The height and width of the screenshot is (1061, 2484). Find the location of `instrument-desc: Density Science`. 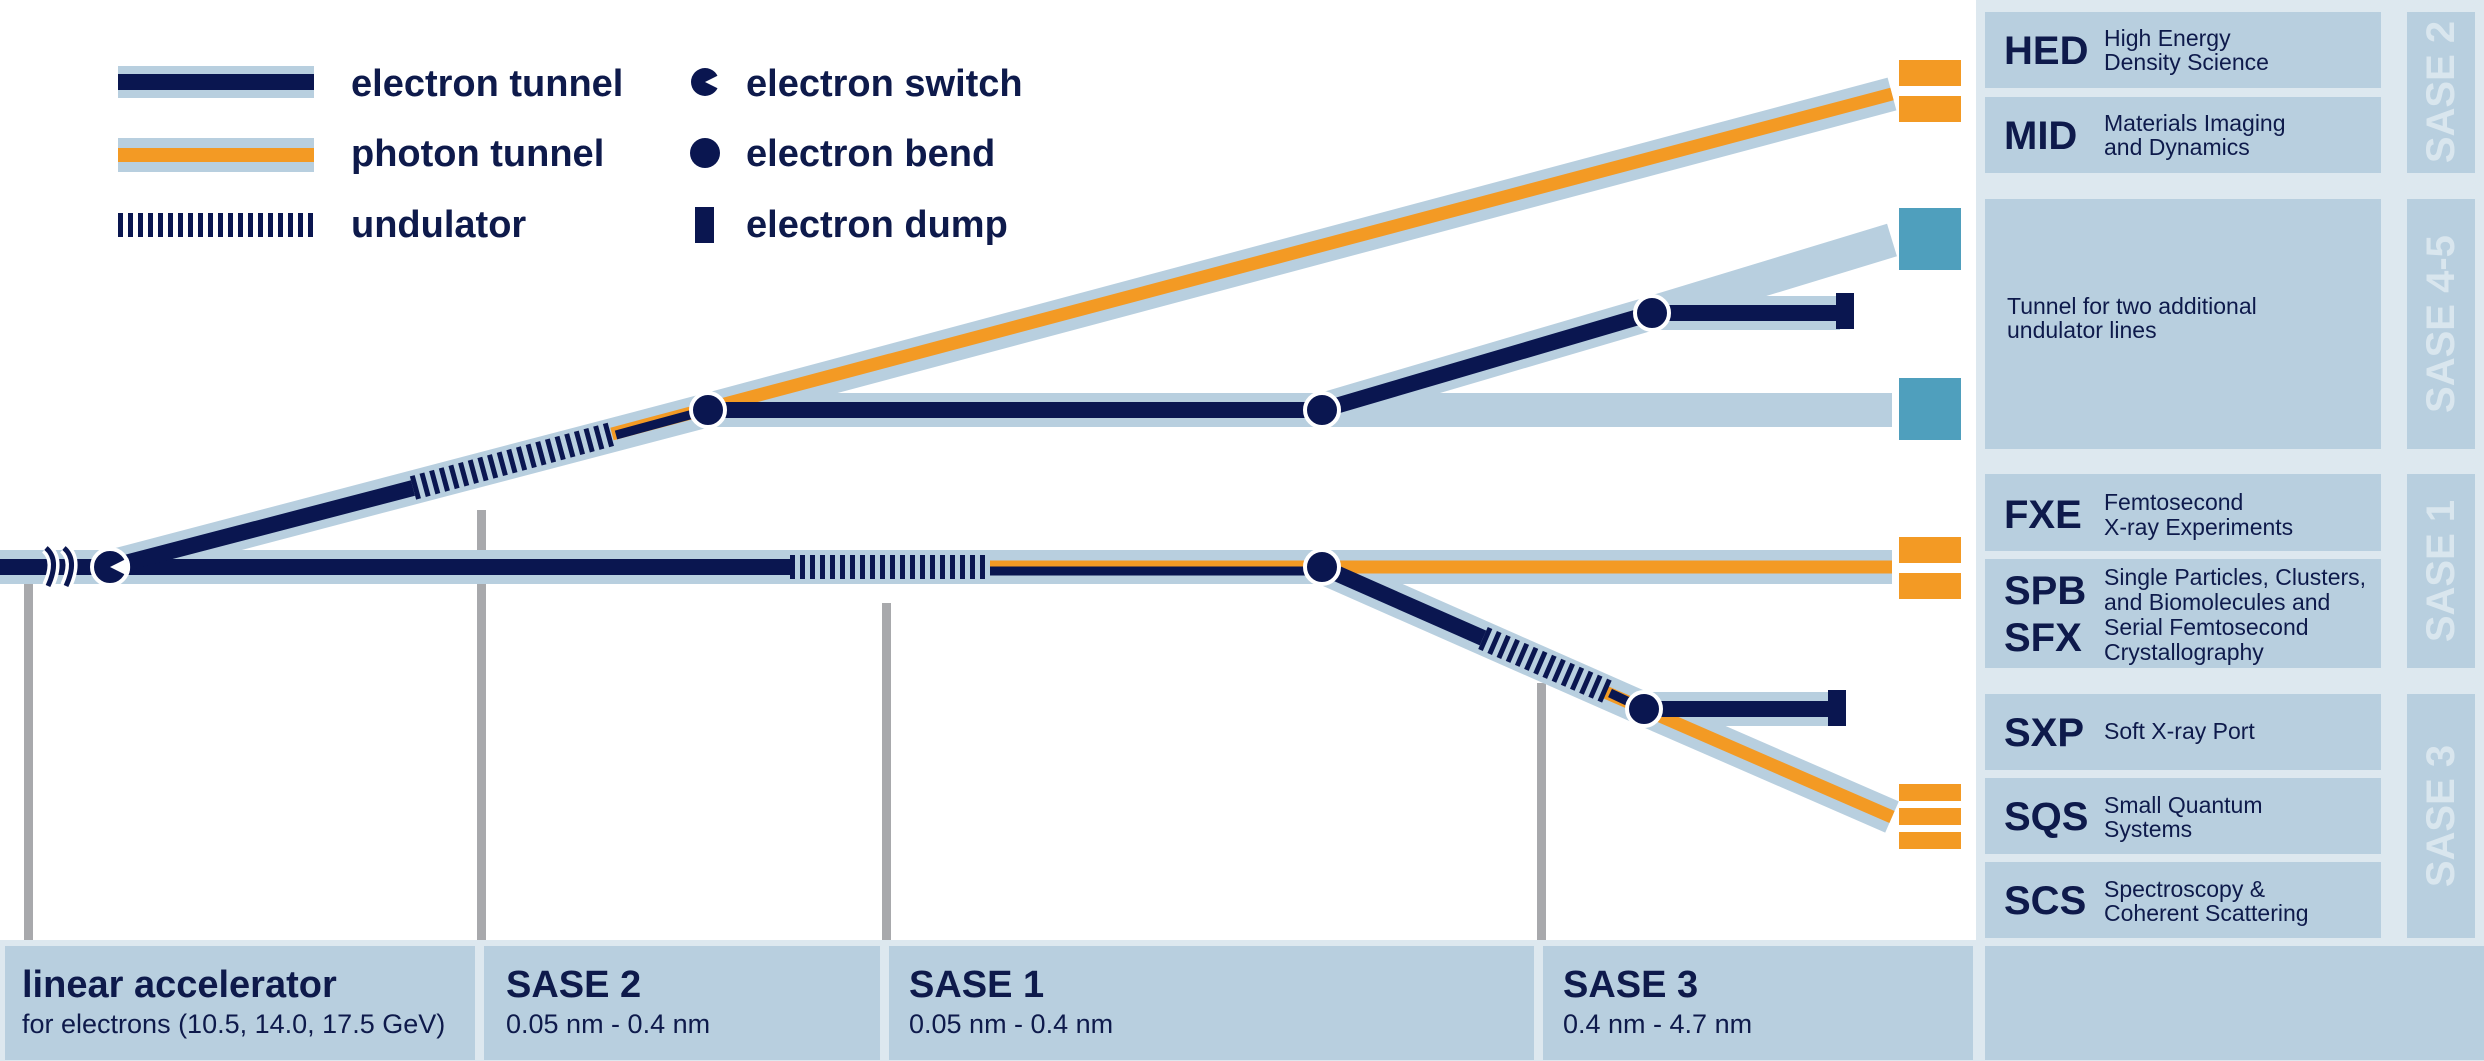

instrument-desc: Density Science is located at coordinates (2186, 62).